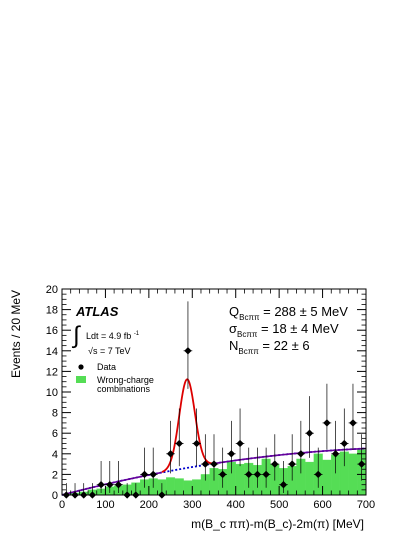  I want to click on y-tick-label: 10, so click(52, 393).